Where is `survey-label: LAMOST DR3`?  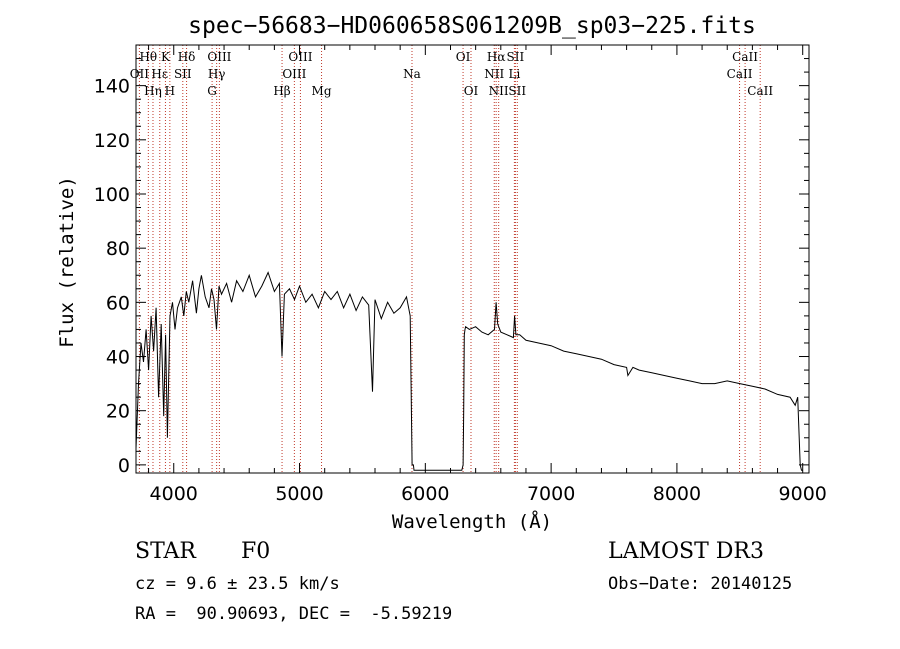
survey-label: LAMOST DR3 is located at coordinates (686, 551).